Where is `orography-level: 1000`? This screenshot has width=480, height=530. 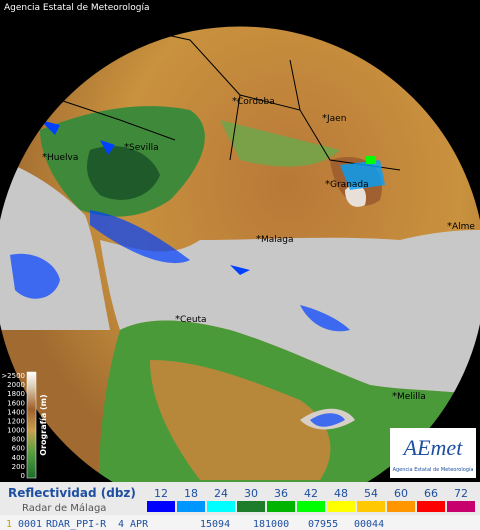
orography-level: 1000 is located at coordinates (16, 431).